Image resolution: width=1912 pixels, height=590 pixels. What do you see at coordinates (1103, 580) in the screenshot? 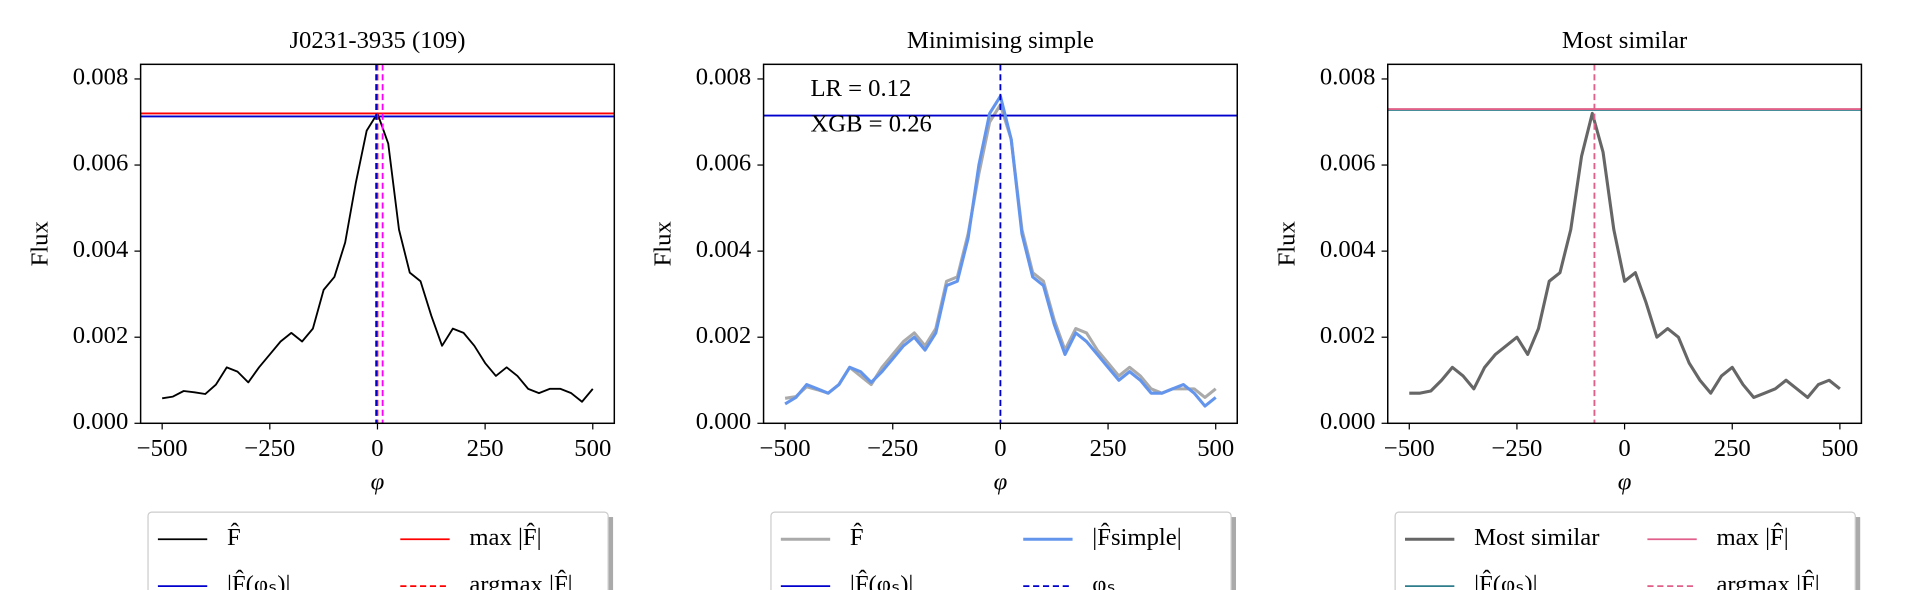
I see `legend-label: φₛ` at bounding box center [1103, 580].